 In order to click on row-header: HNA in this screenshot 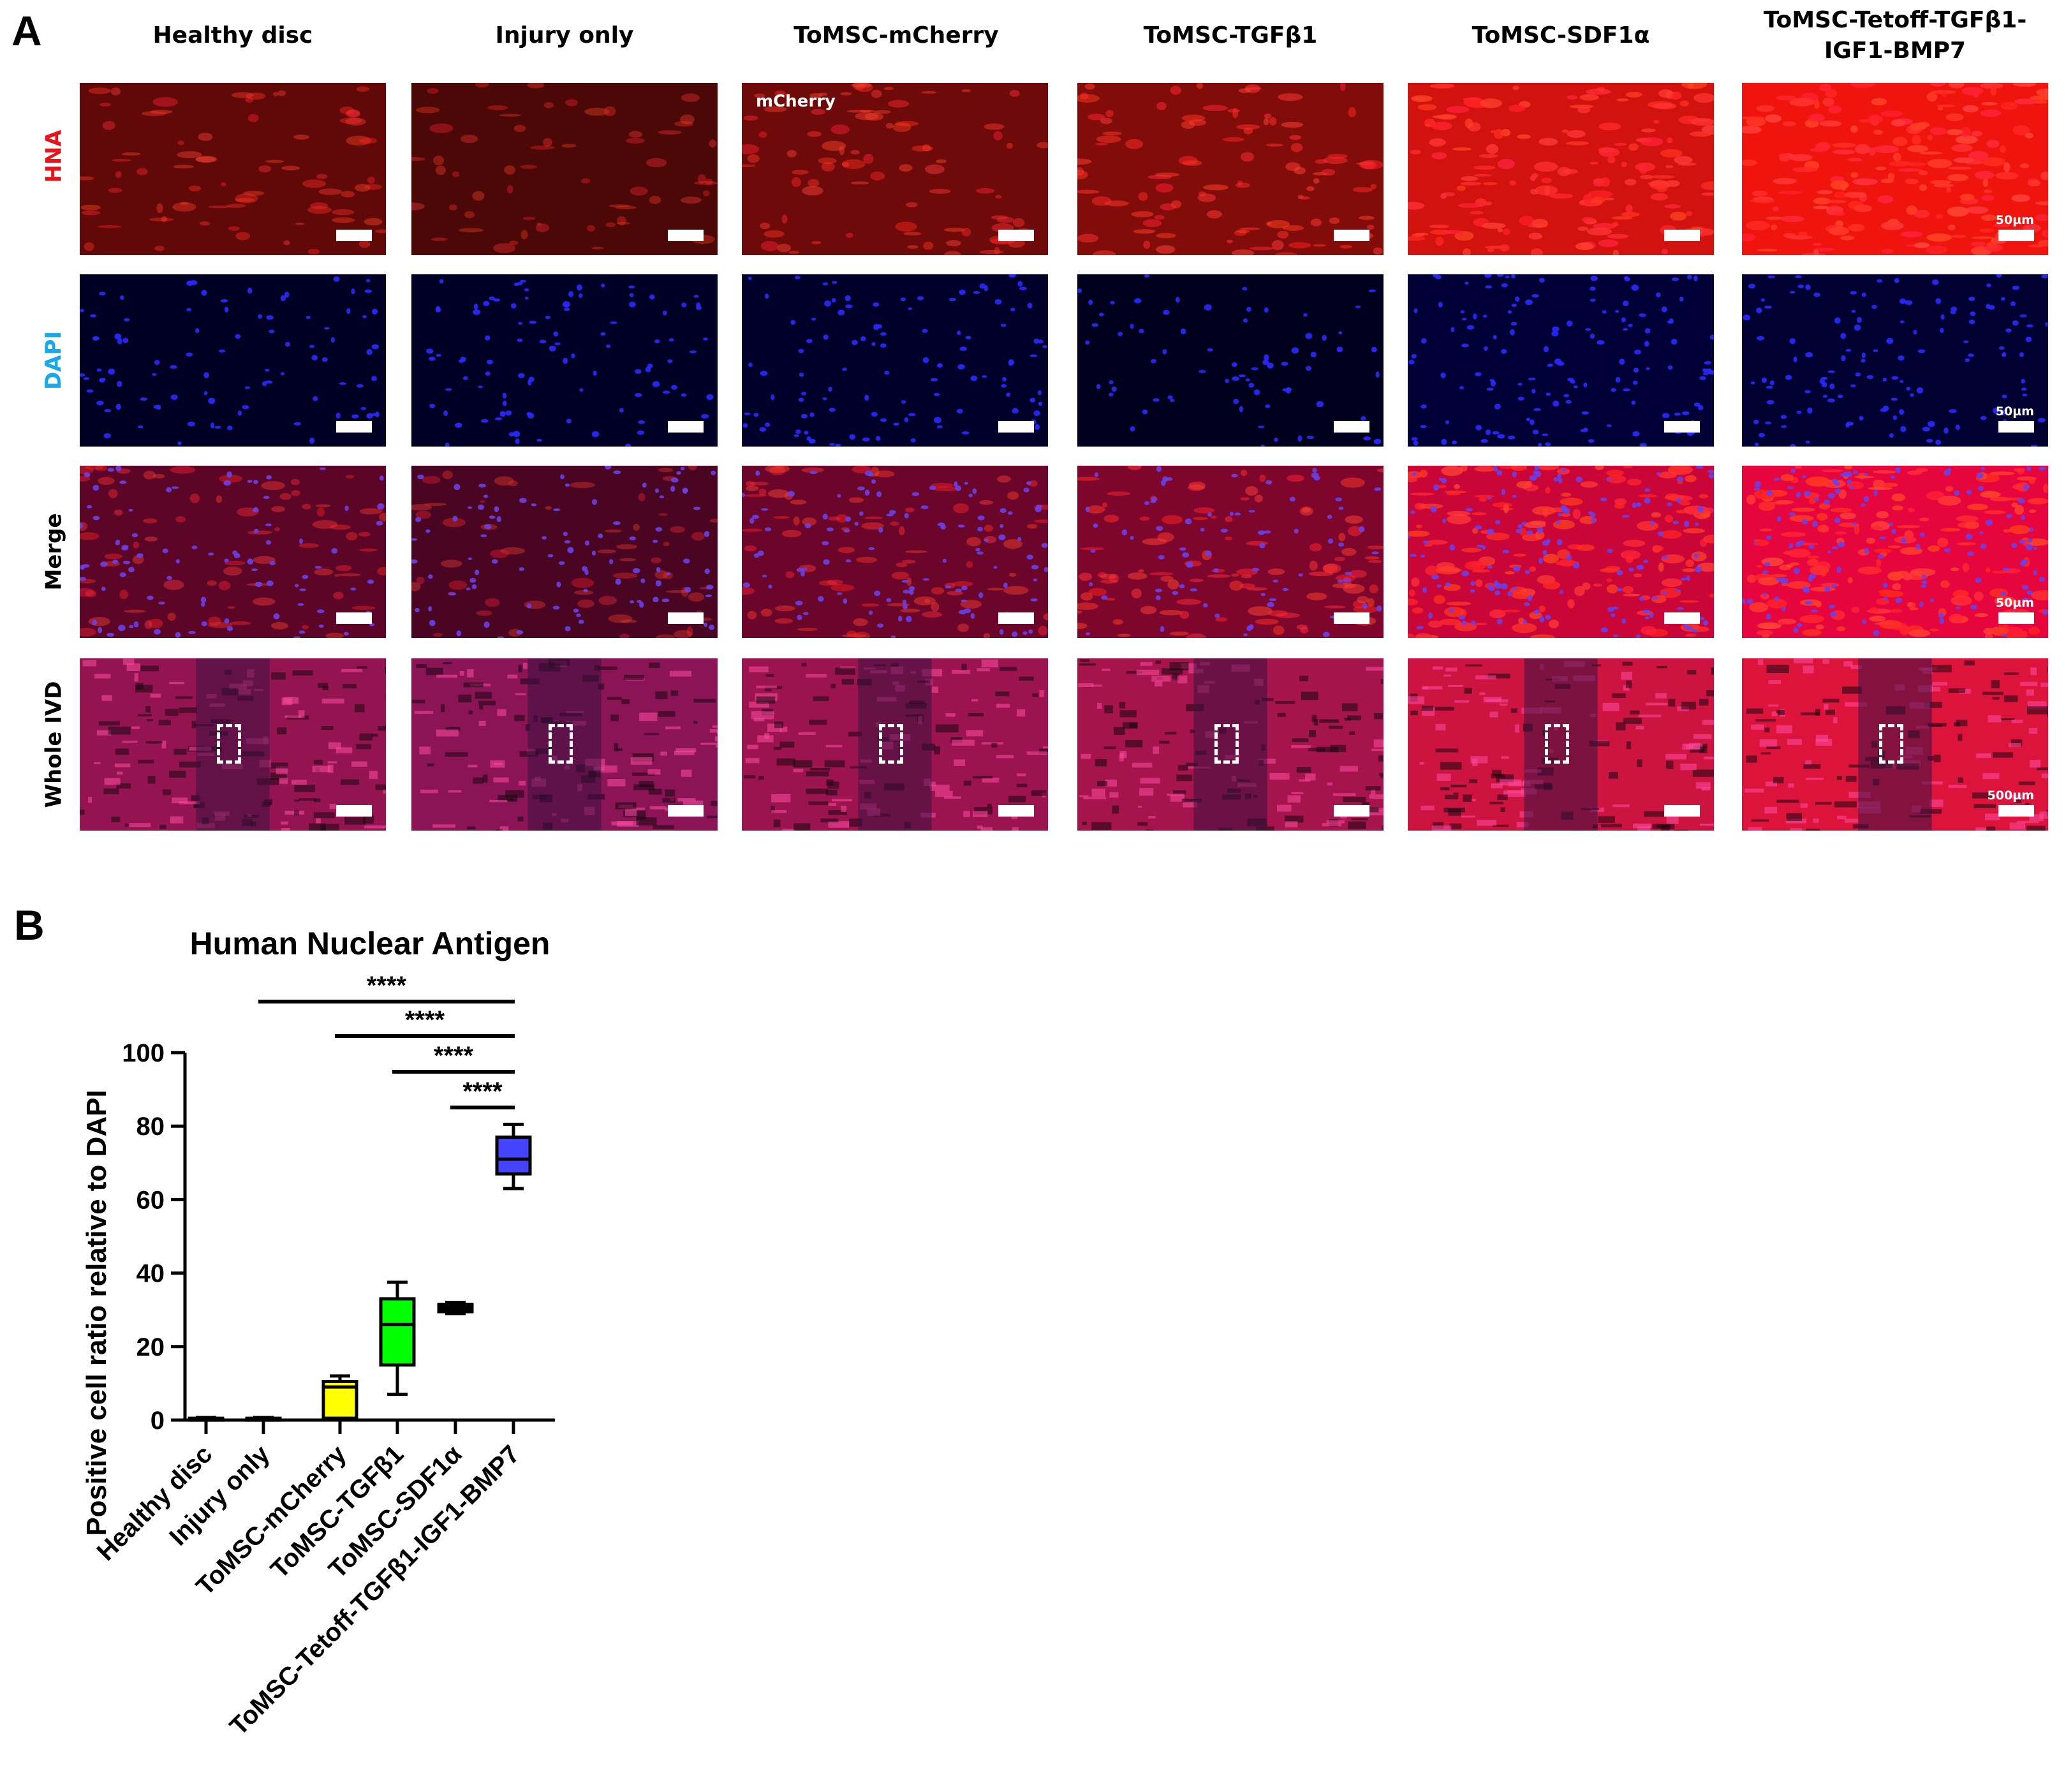, I will do `click(53, 156)`.